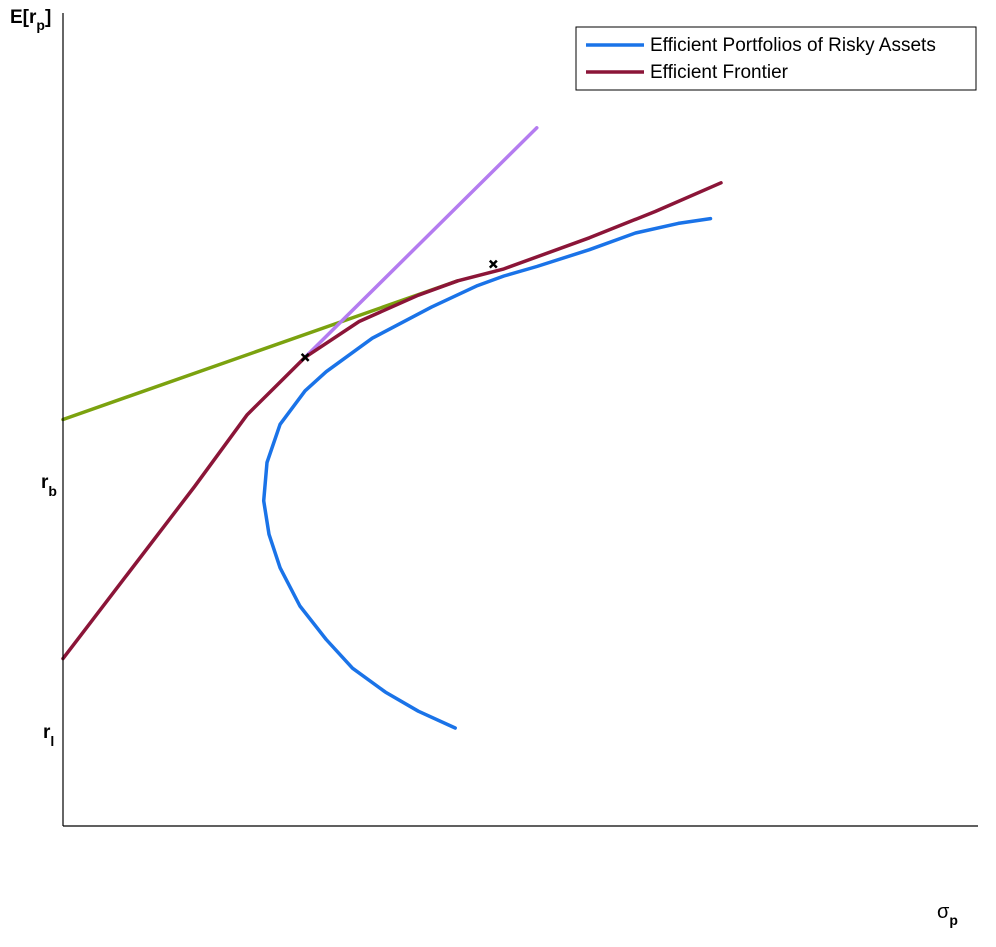  What do you see at coordinates (947, 914) in the screenshot?
I see `x-axis-label: σp` at bounding box center [947, 914].